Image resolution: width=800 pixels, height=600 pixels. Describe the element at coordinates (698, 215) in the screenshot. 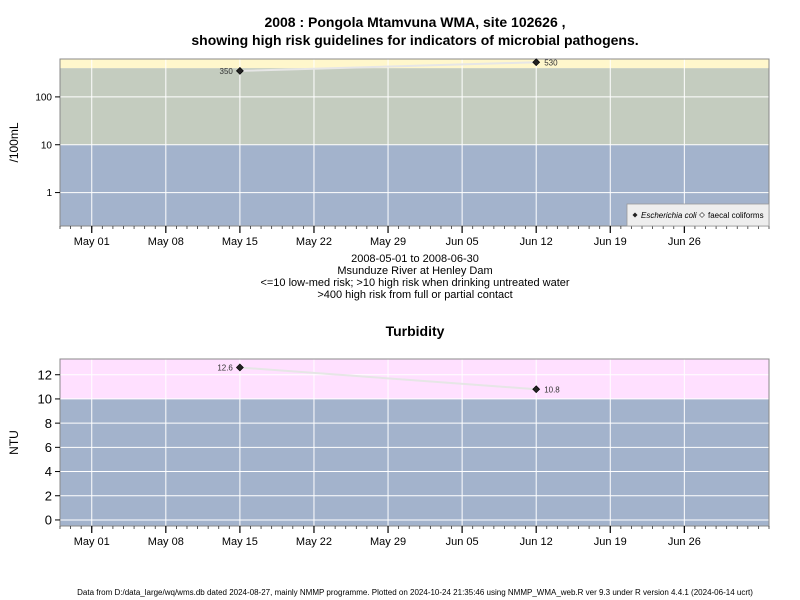

I see `legend-box` at that location.